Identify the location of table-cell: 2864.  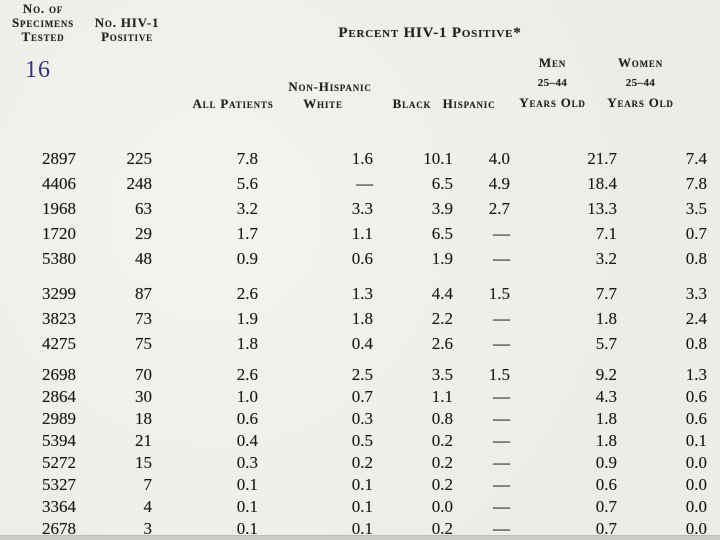
(59, 396).